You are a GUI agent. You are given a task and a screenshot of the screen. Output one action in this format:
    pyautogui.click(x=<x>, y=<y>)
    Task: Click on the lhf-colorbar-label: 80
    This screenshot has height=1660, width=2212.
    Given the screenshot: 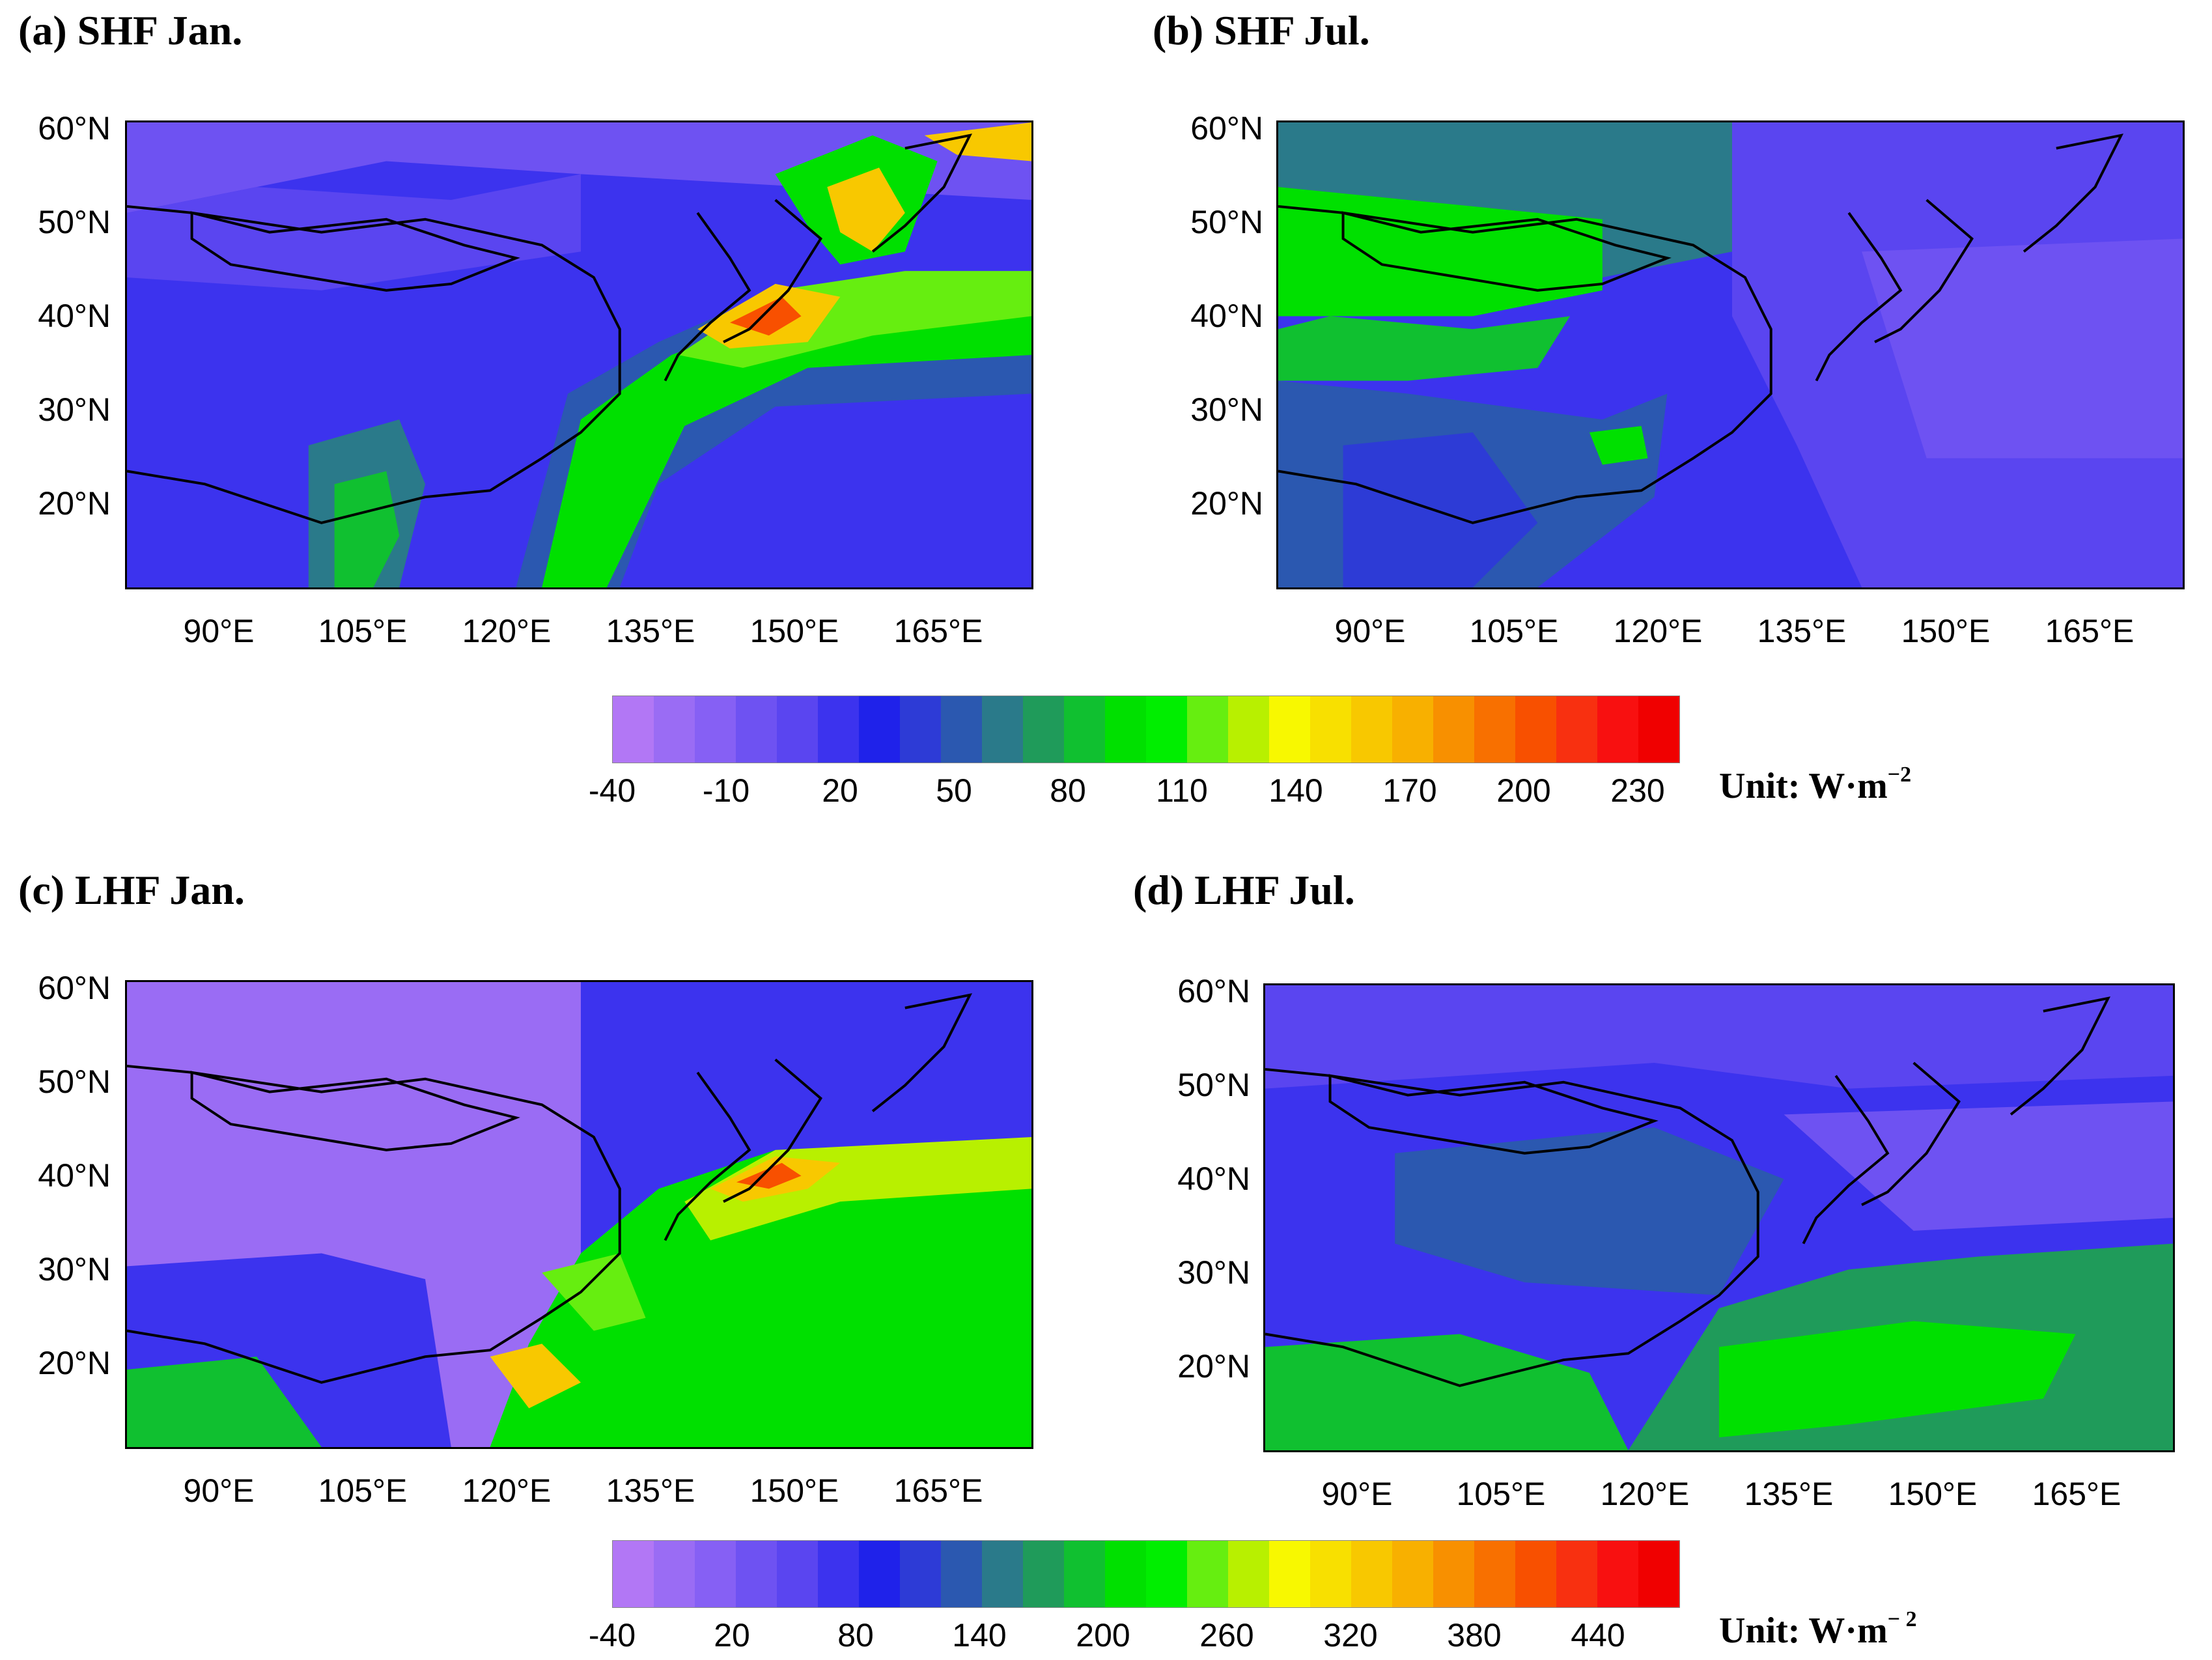 What is the action you would take?
    pyautogui.click(x=856, y=1635)
    